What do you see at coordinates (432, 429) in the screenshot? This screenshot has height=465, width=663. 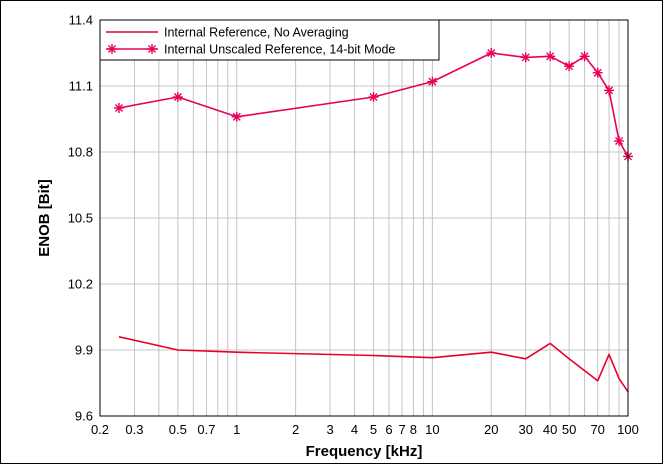 I see `x-tick-label: 10` at bounding box center [432, 429].